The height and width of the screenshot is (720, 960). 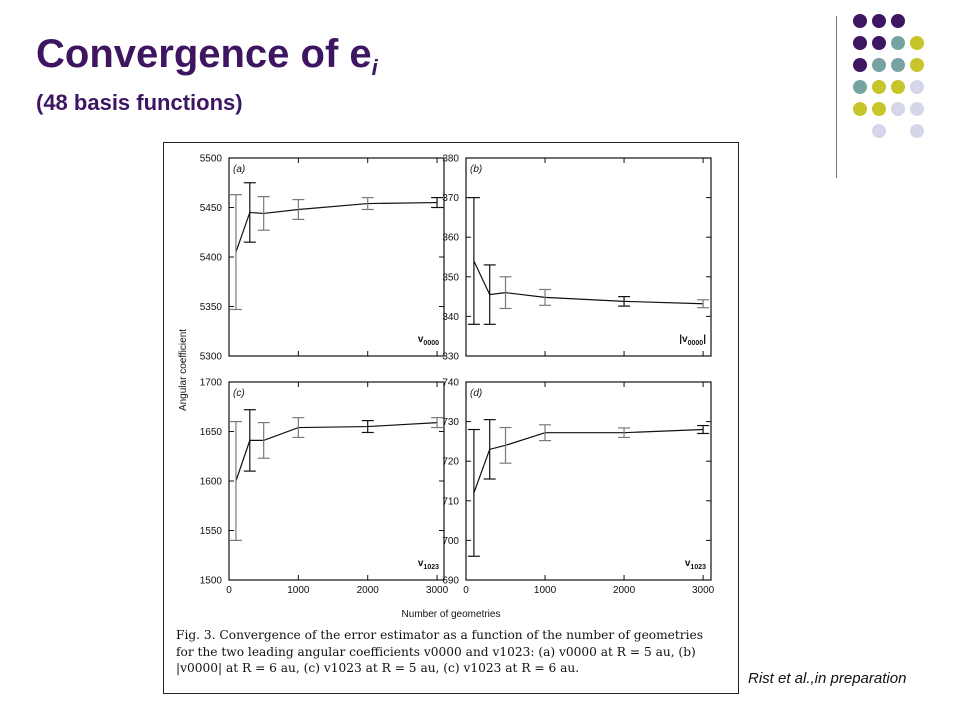 What do you see at coordinates (450, 357) in the screenshot?
I see `y-tick-label: 330` at bounding box center [450, 357].